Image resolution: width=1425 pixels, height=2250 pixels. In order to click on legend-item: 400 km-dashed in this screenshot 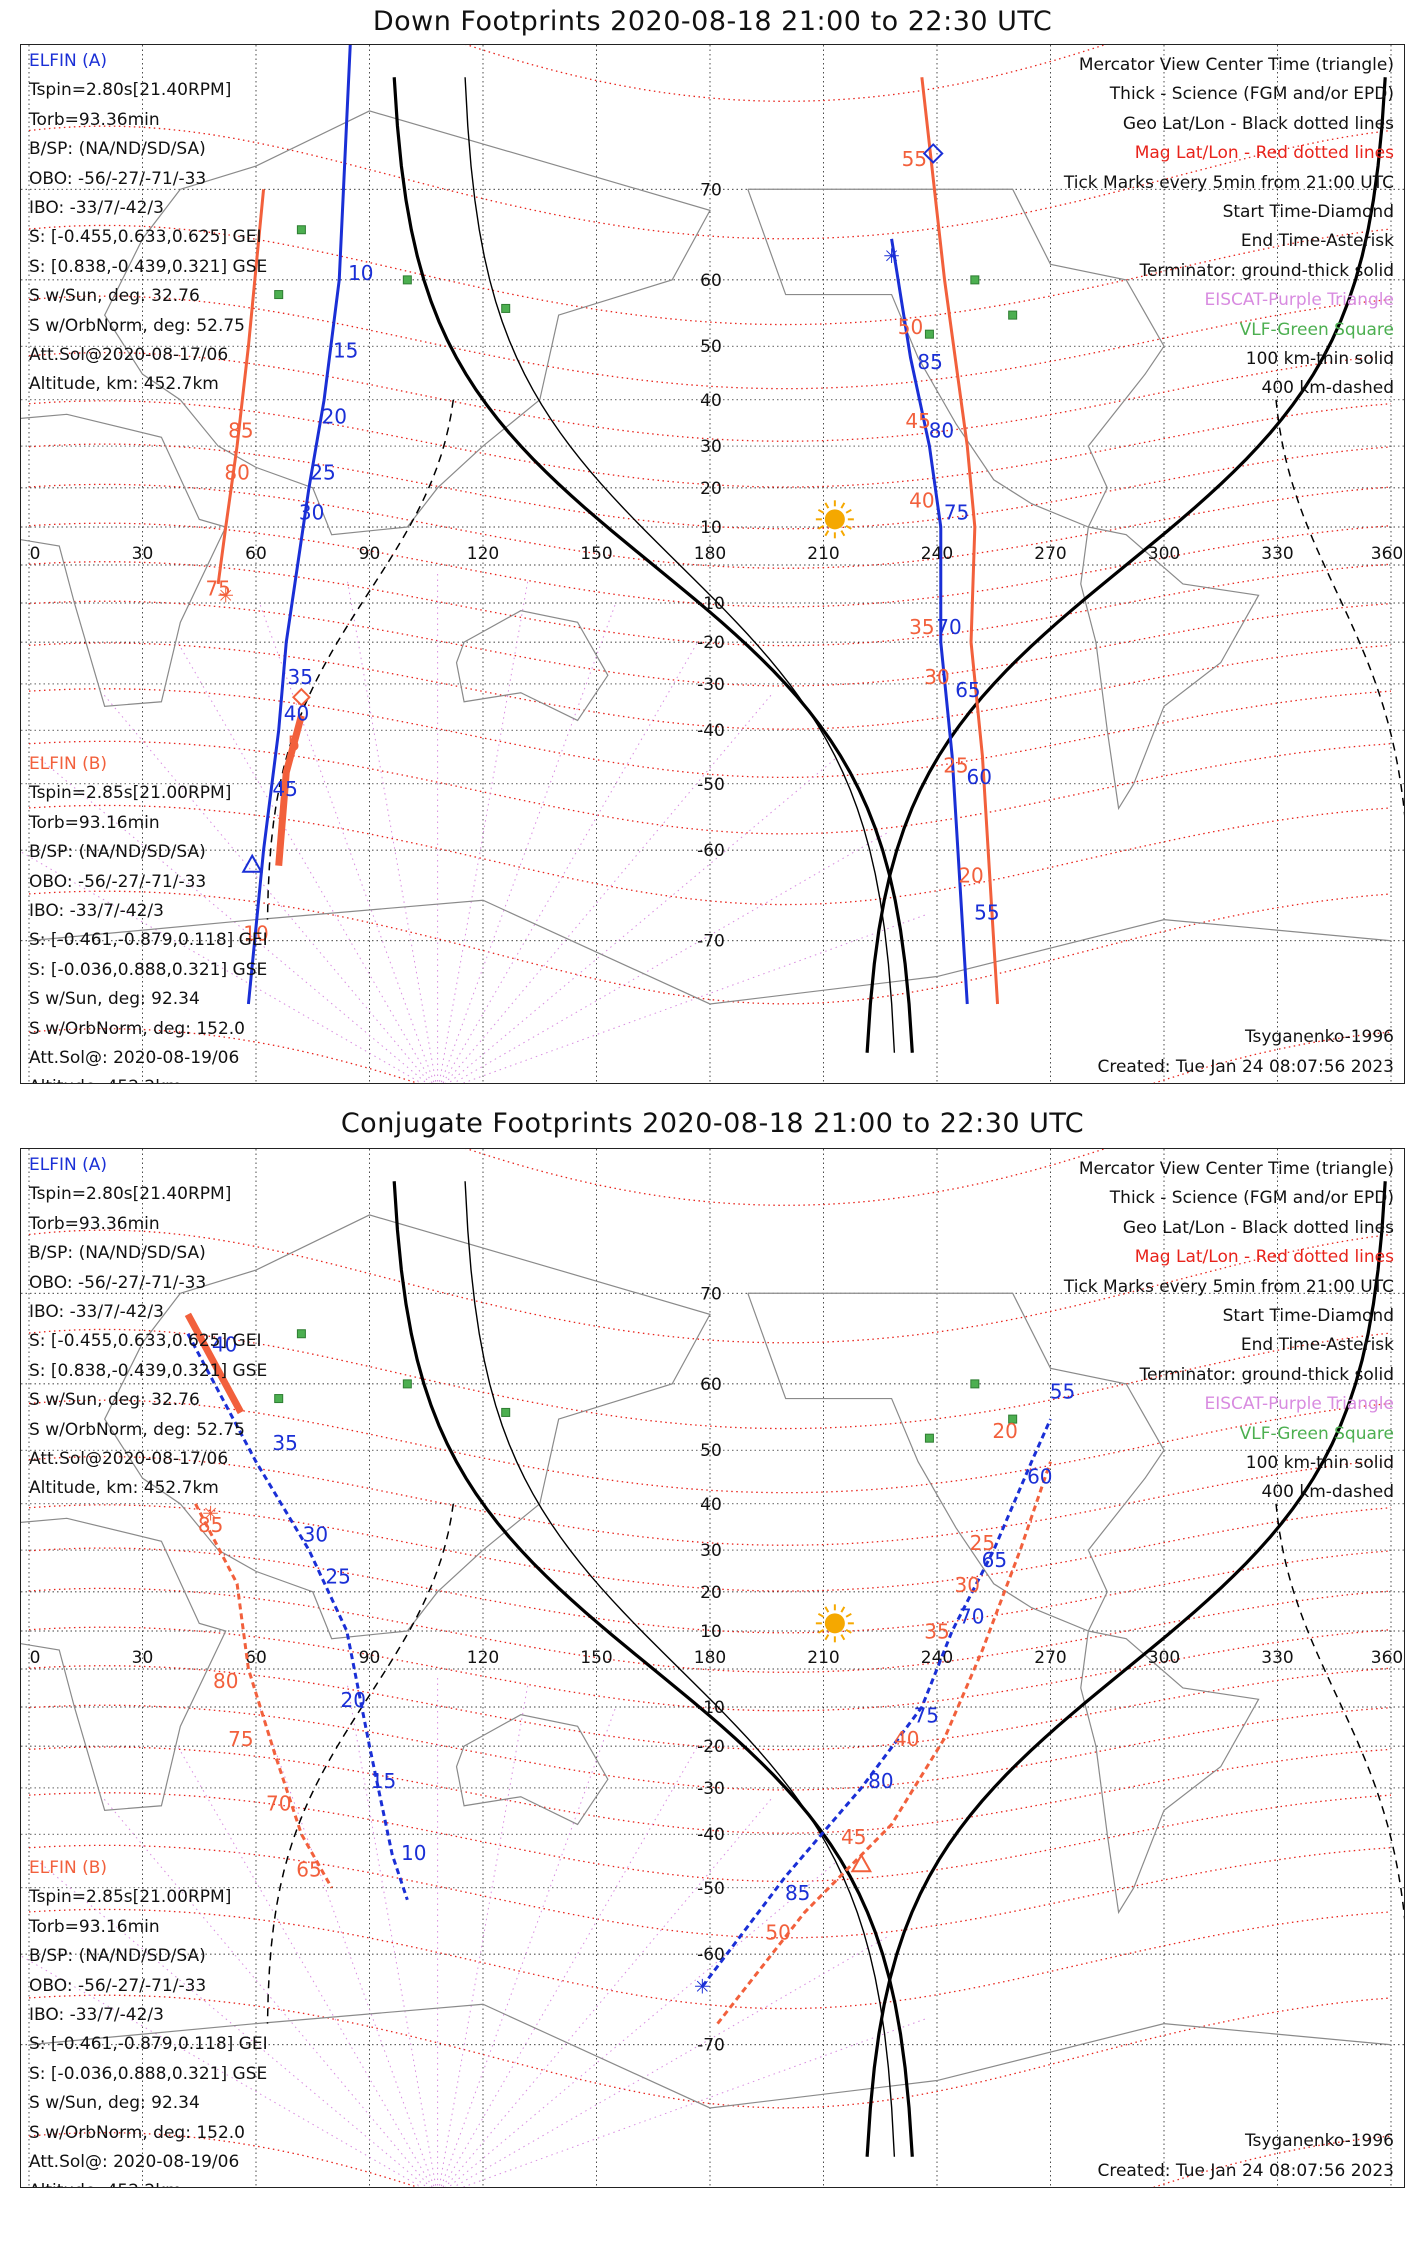, I will do `click(1327, 388)`.